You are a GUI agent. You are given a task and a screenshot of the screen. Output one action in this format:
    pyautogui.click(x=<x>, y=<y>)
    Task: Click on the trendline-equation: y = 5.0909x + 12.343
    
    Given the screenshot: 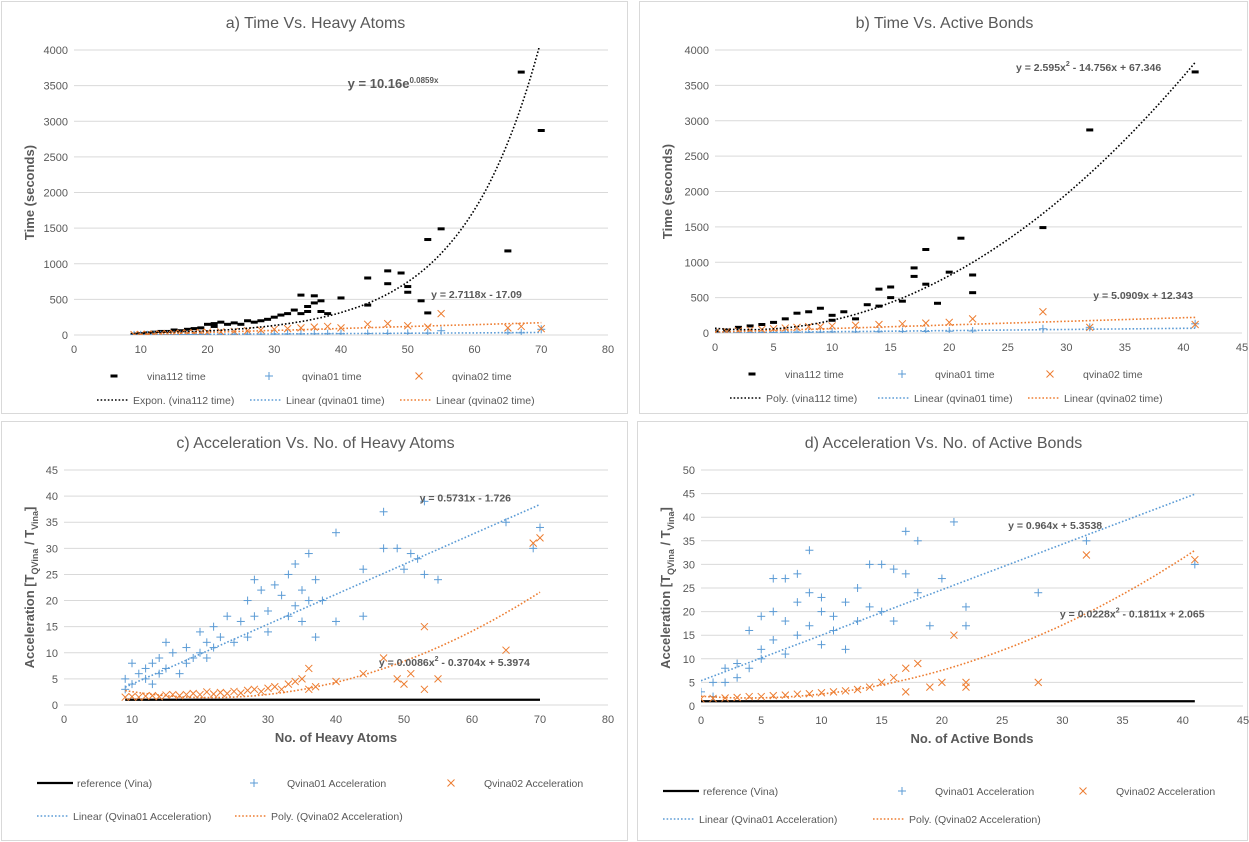 What is the action you would take?
    pyautogui.click(x=1143, y=296)
    